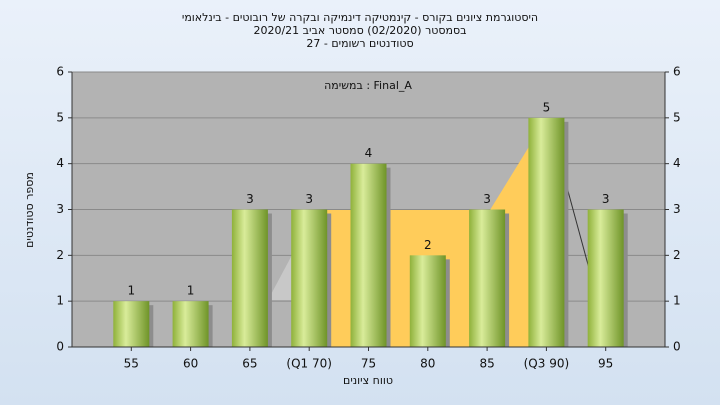 The height and width of the screenshot is (405, 720). I want to click on data-label: 2, so click(428, 245).